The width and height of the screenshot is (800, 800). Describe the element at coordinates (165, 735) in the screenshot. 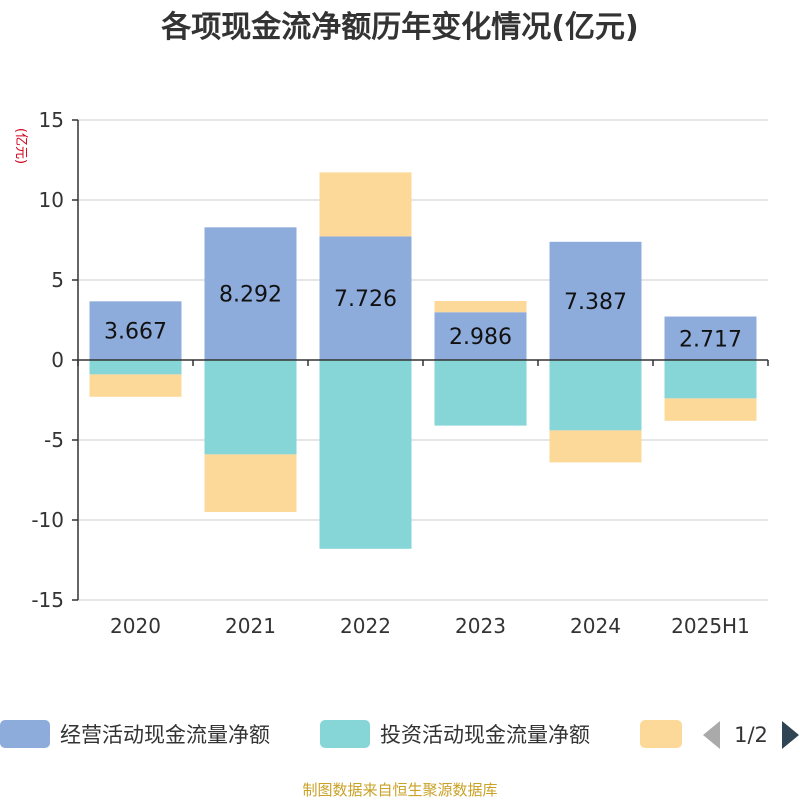

I see `legend-label-operating: 经营活动现金流量净额` at that location.